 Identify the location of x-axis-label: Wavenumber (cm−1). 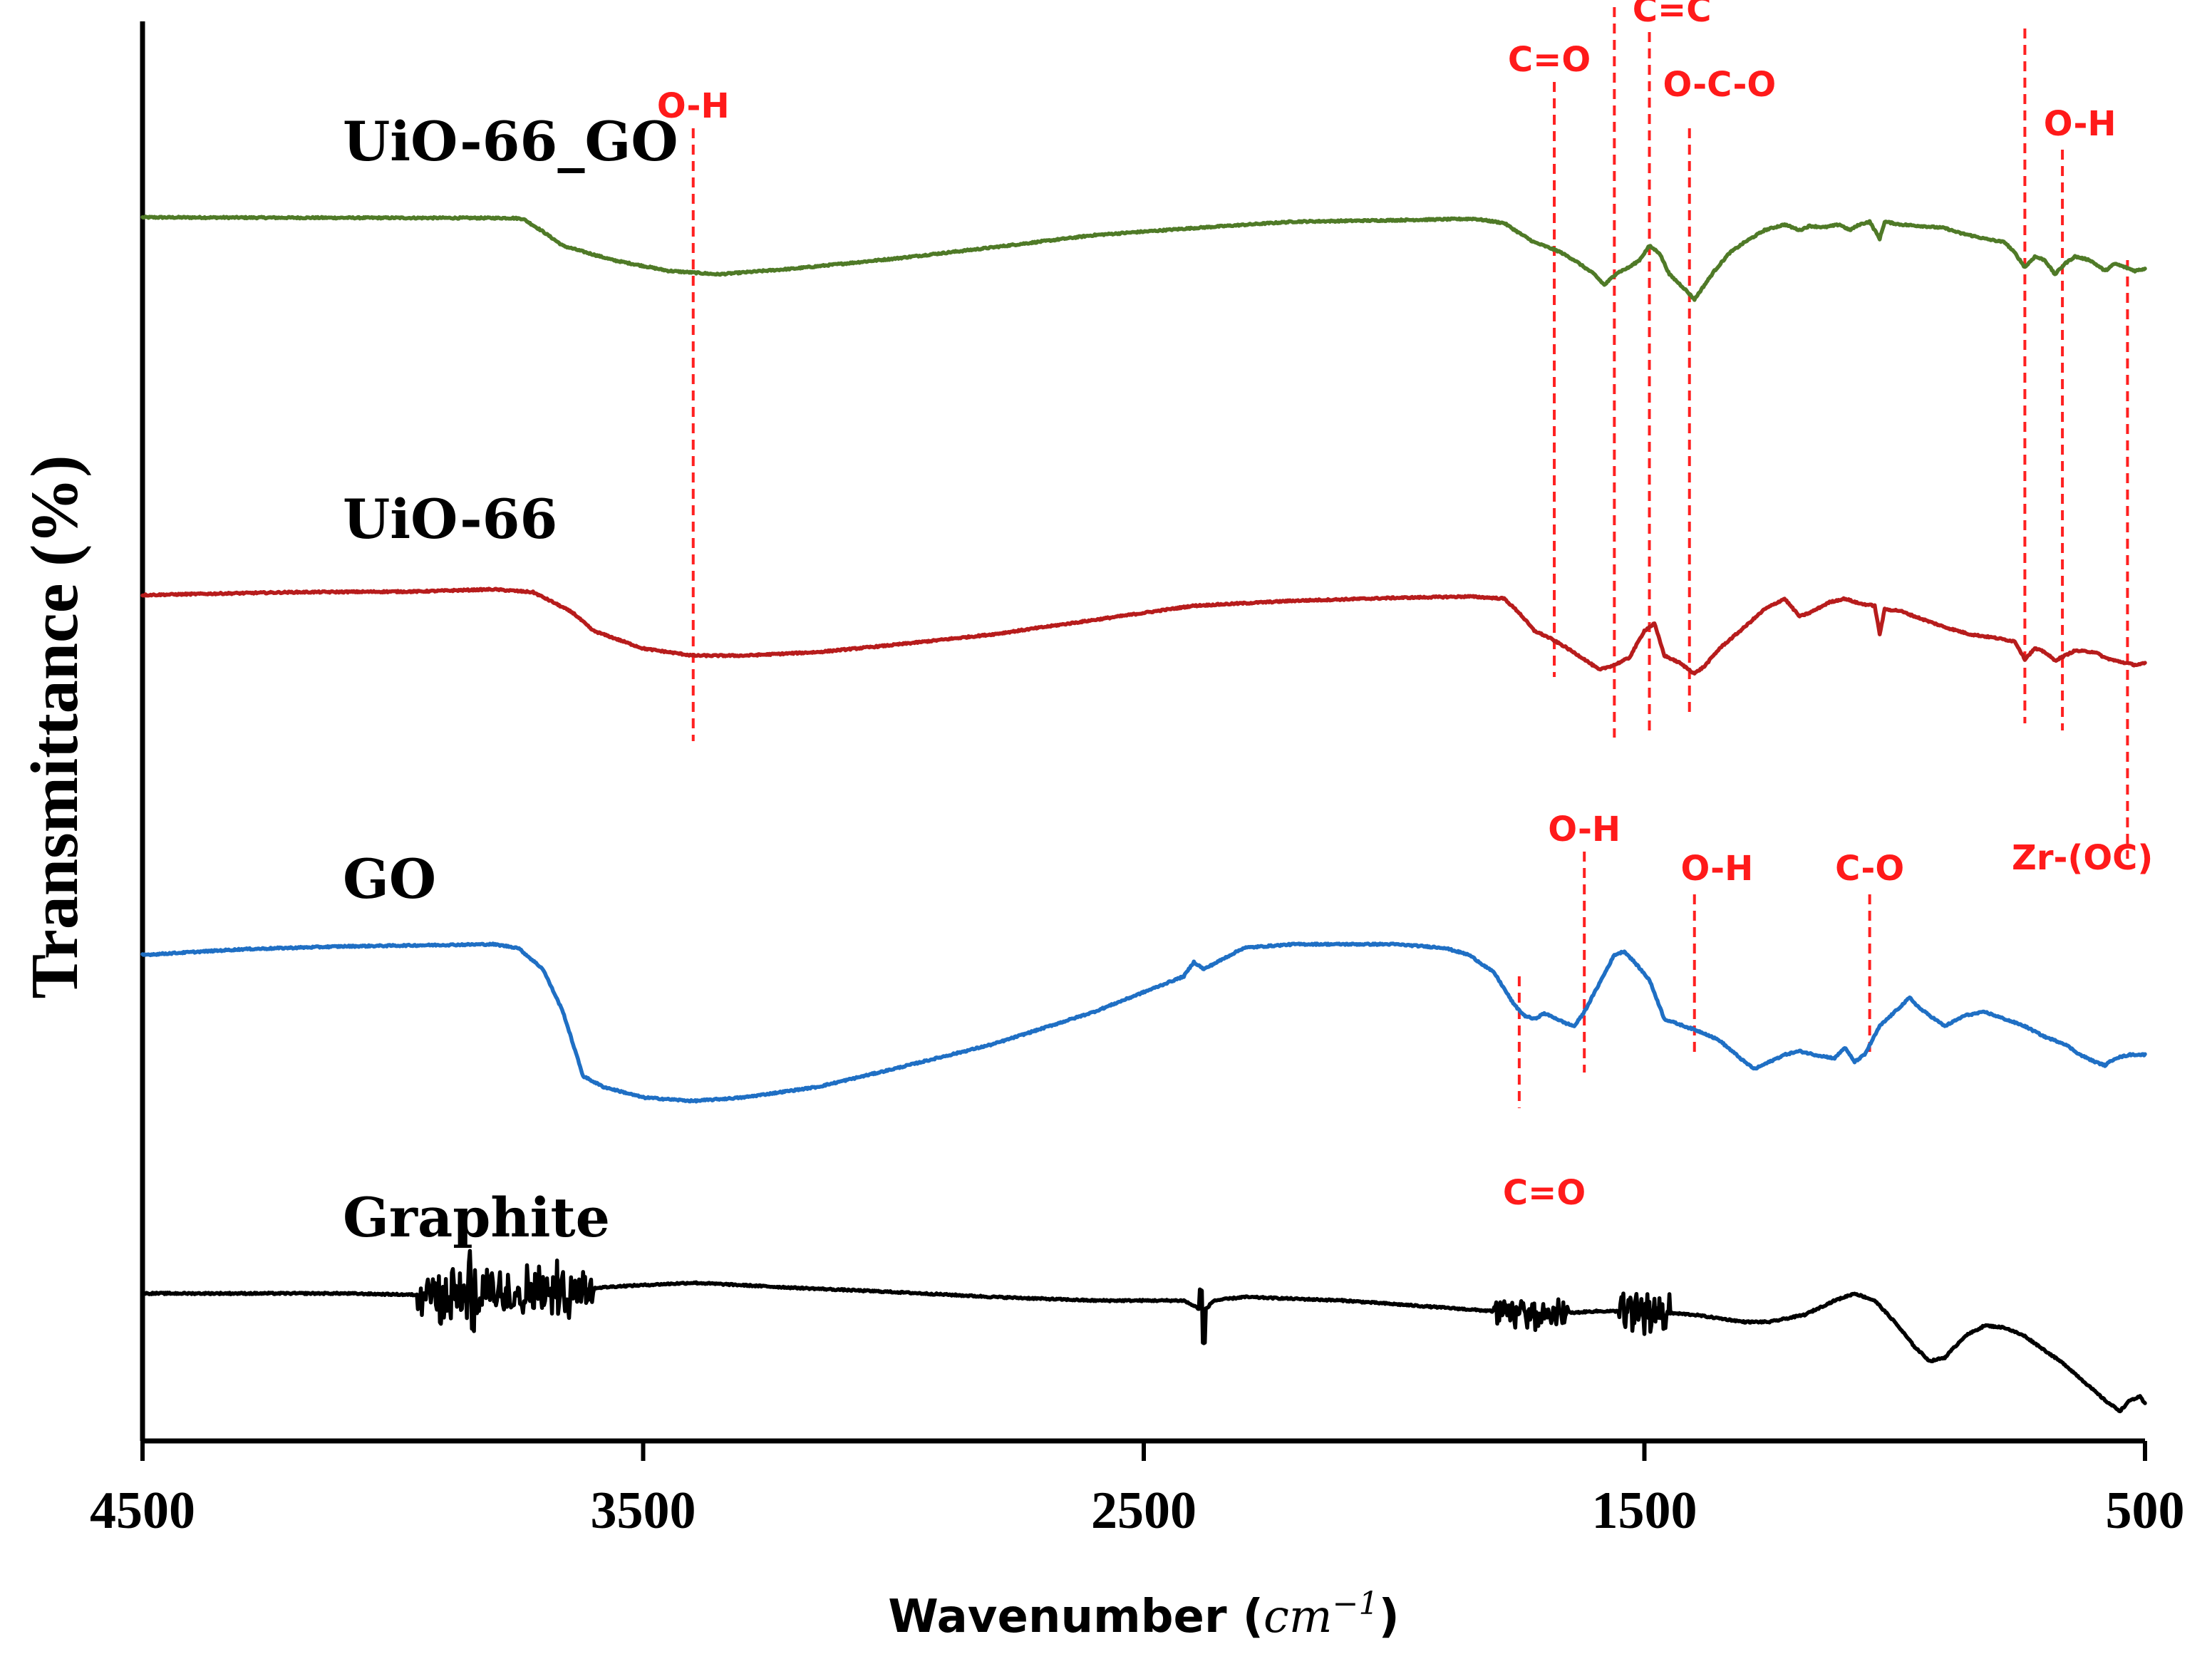
(1143, 1615).